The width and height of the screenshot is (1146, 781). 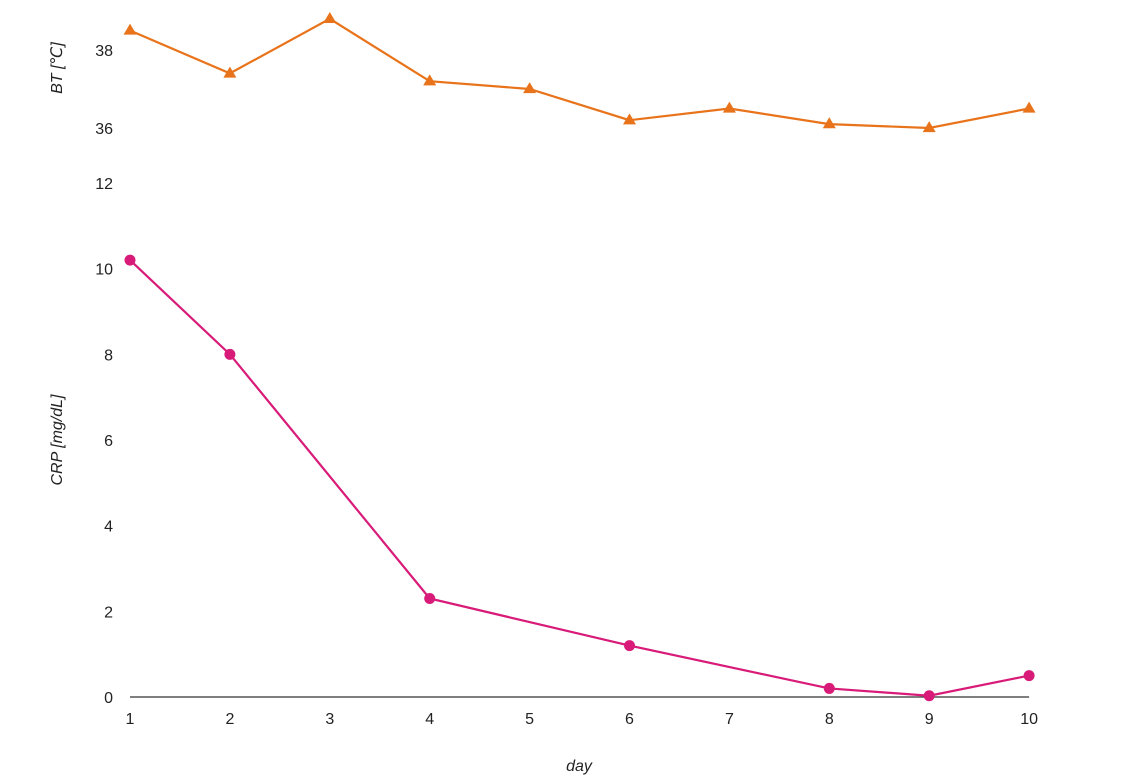 I want to click on x-tick-label: 3, so click(x=329, y=719).